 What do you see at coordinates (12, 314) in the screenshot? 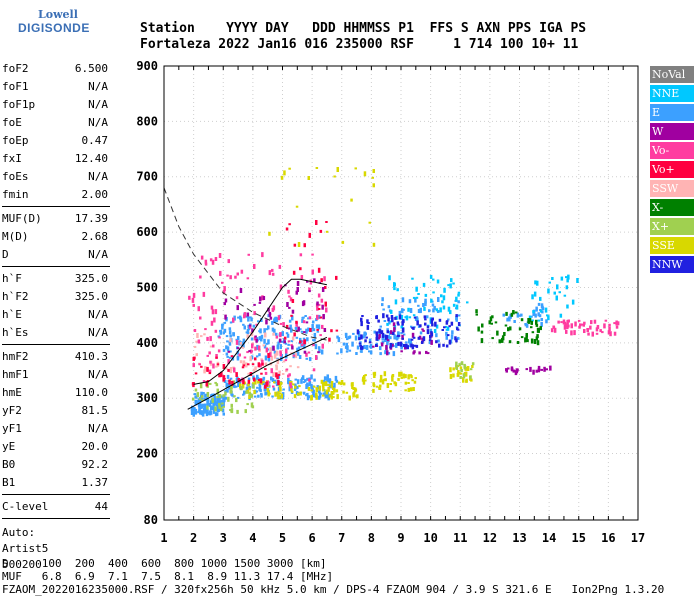
I see `param-name: h`E` at bounding box center [12, 314].